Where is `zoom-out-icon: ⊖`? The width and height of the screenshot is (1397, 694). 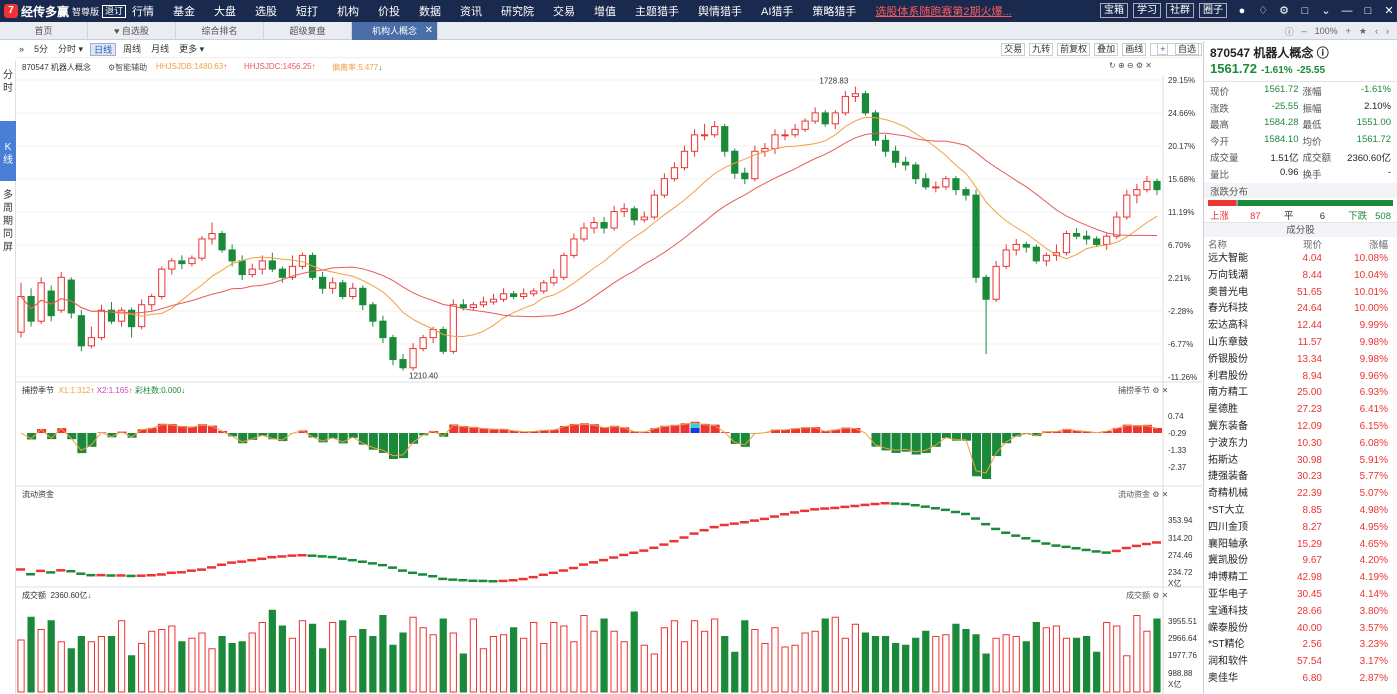
zoom-out-icon: ⊖ is located at coordinates (1130, 65).